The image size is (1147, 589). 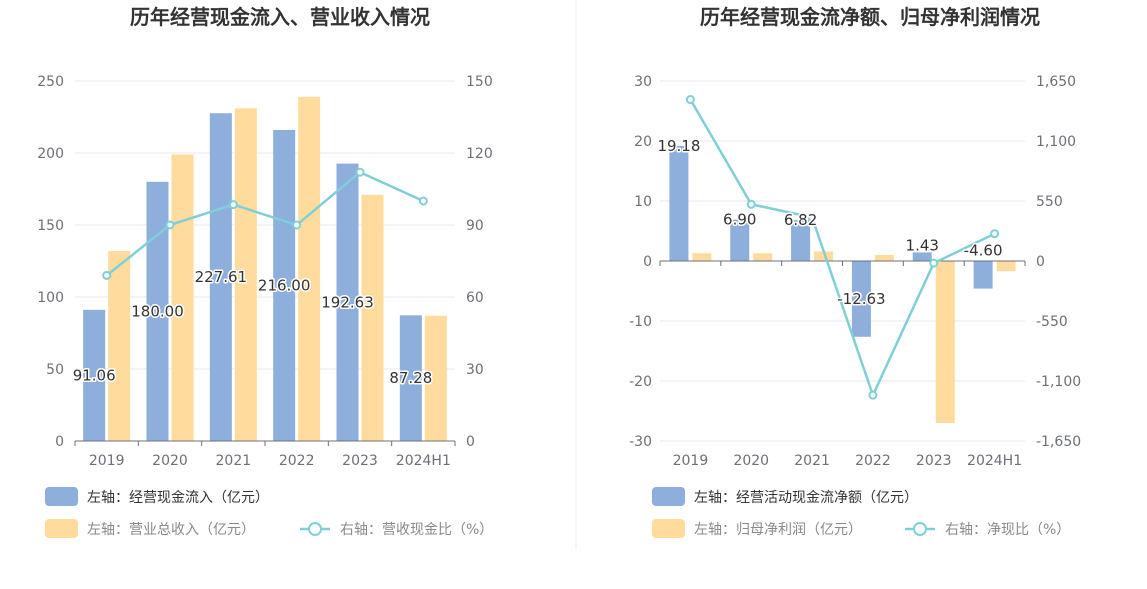 What do you see at coordinates (178, 498) in the screenshot?
I see `legend-label-primary: 左轴：经营现金流入（亿元）` at bounding box center [178, 498].